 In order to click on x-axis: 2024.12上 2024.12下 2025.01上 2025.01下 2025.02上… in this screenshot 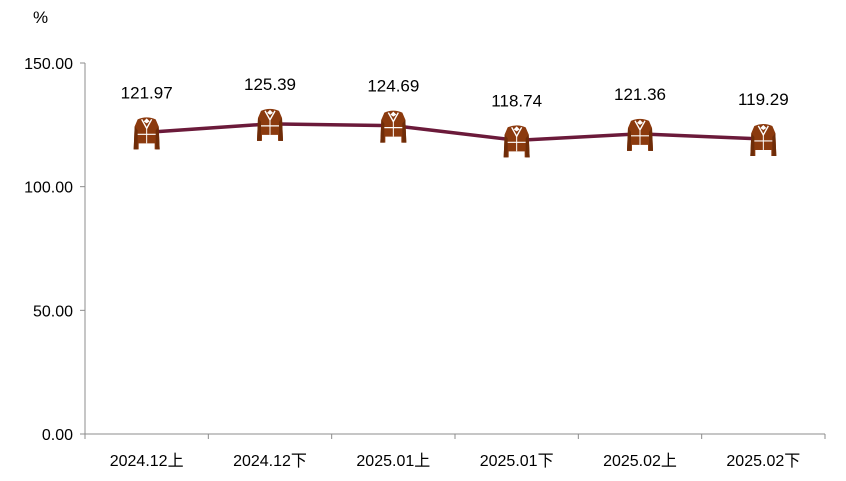, I will do `click(455, 451)`.